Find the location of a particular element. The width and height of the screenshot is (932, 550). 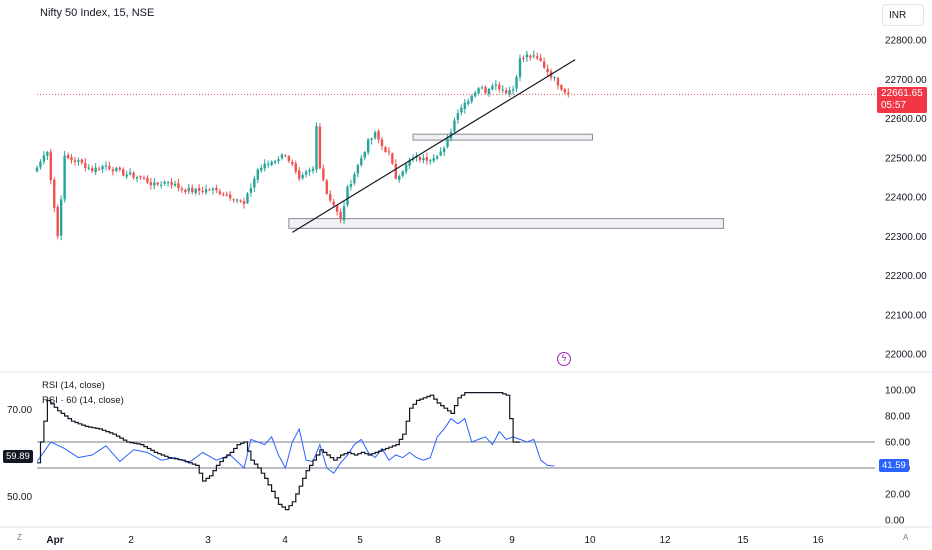

rsi-axis-label: 60.00 is located at coordinates (897, 443).